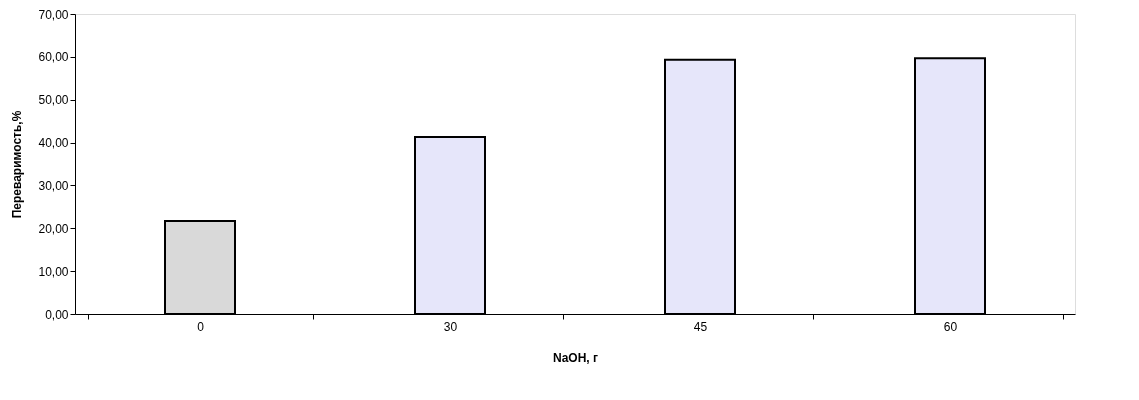 The image size is (1139, 400). Describe the element at coordinates (53, 228) in the screenshot. I see `y-tick-label: 20,00` at that location.